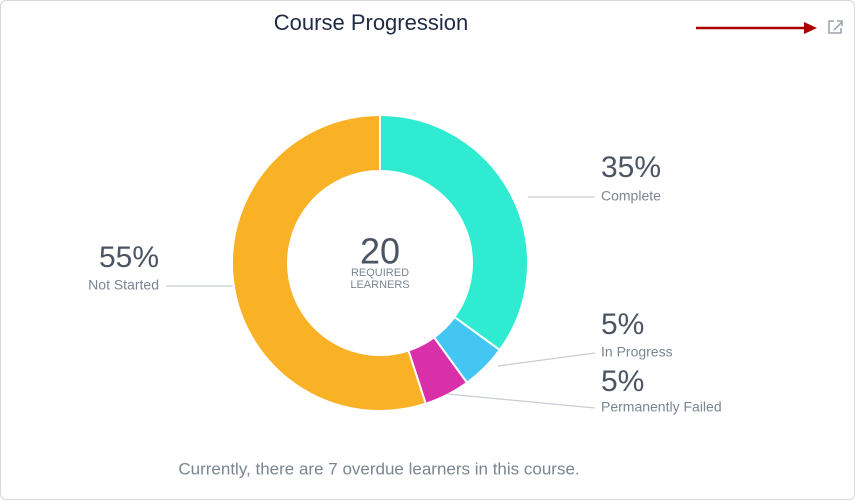 The image size is (855, 501). I want to click on annotation-arrowhead, so click(810, 28).